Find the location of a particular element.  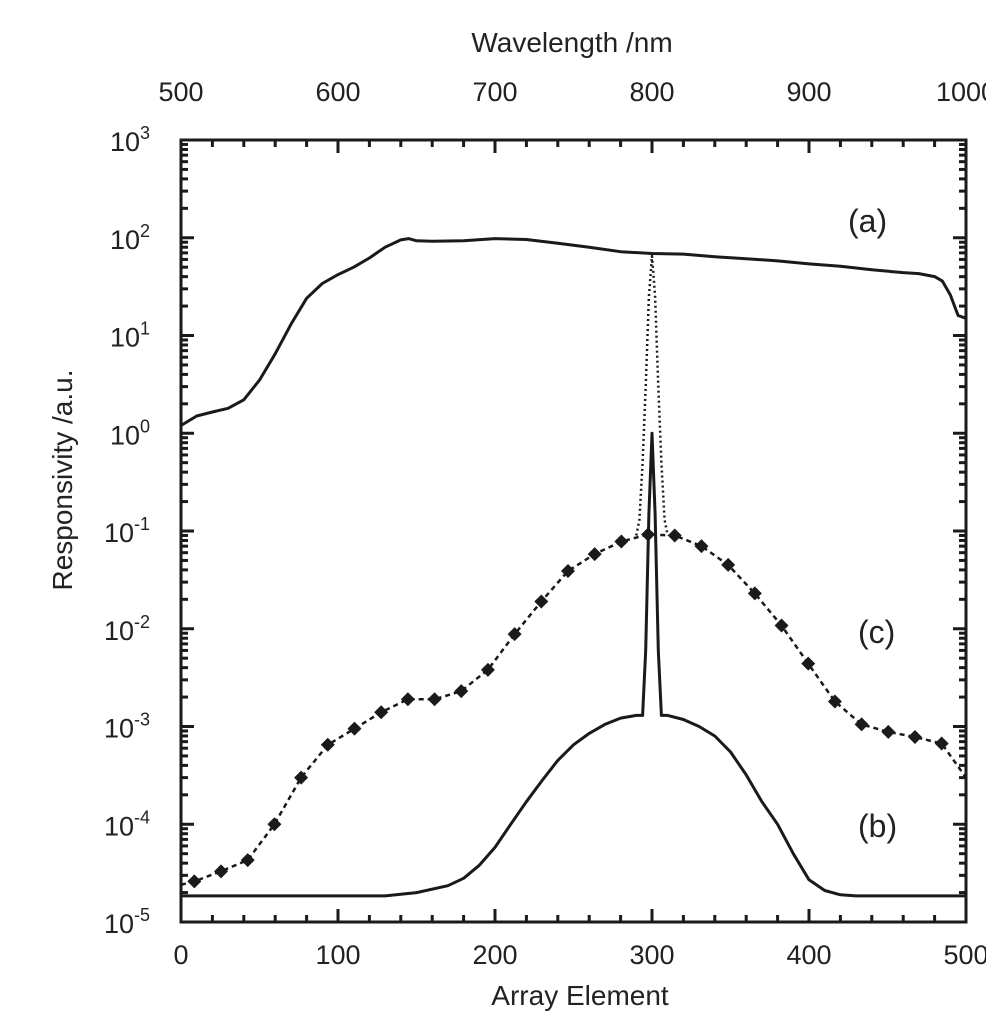

top-x-tick-label: 800 is located at coordinates (651, 92).